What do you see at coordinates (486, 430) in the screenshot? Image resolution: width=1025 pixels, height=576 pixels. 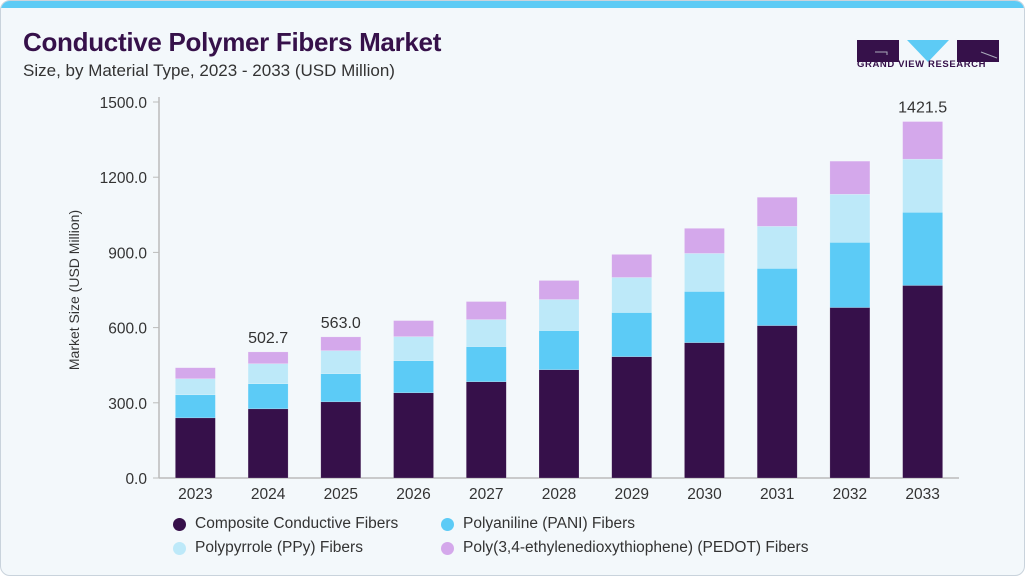 I see `bar-segment-2027-s0` at bounding box center [486, 430].